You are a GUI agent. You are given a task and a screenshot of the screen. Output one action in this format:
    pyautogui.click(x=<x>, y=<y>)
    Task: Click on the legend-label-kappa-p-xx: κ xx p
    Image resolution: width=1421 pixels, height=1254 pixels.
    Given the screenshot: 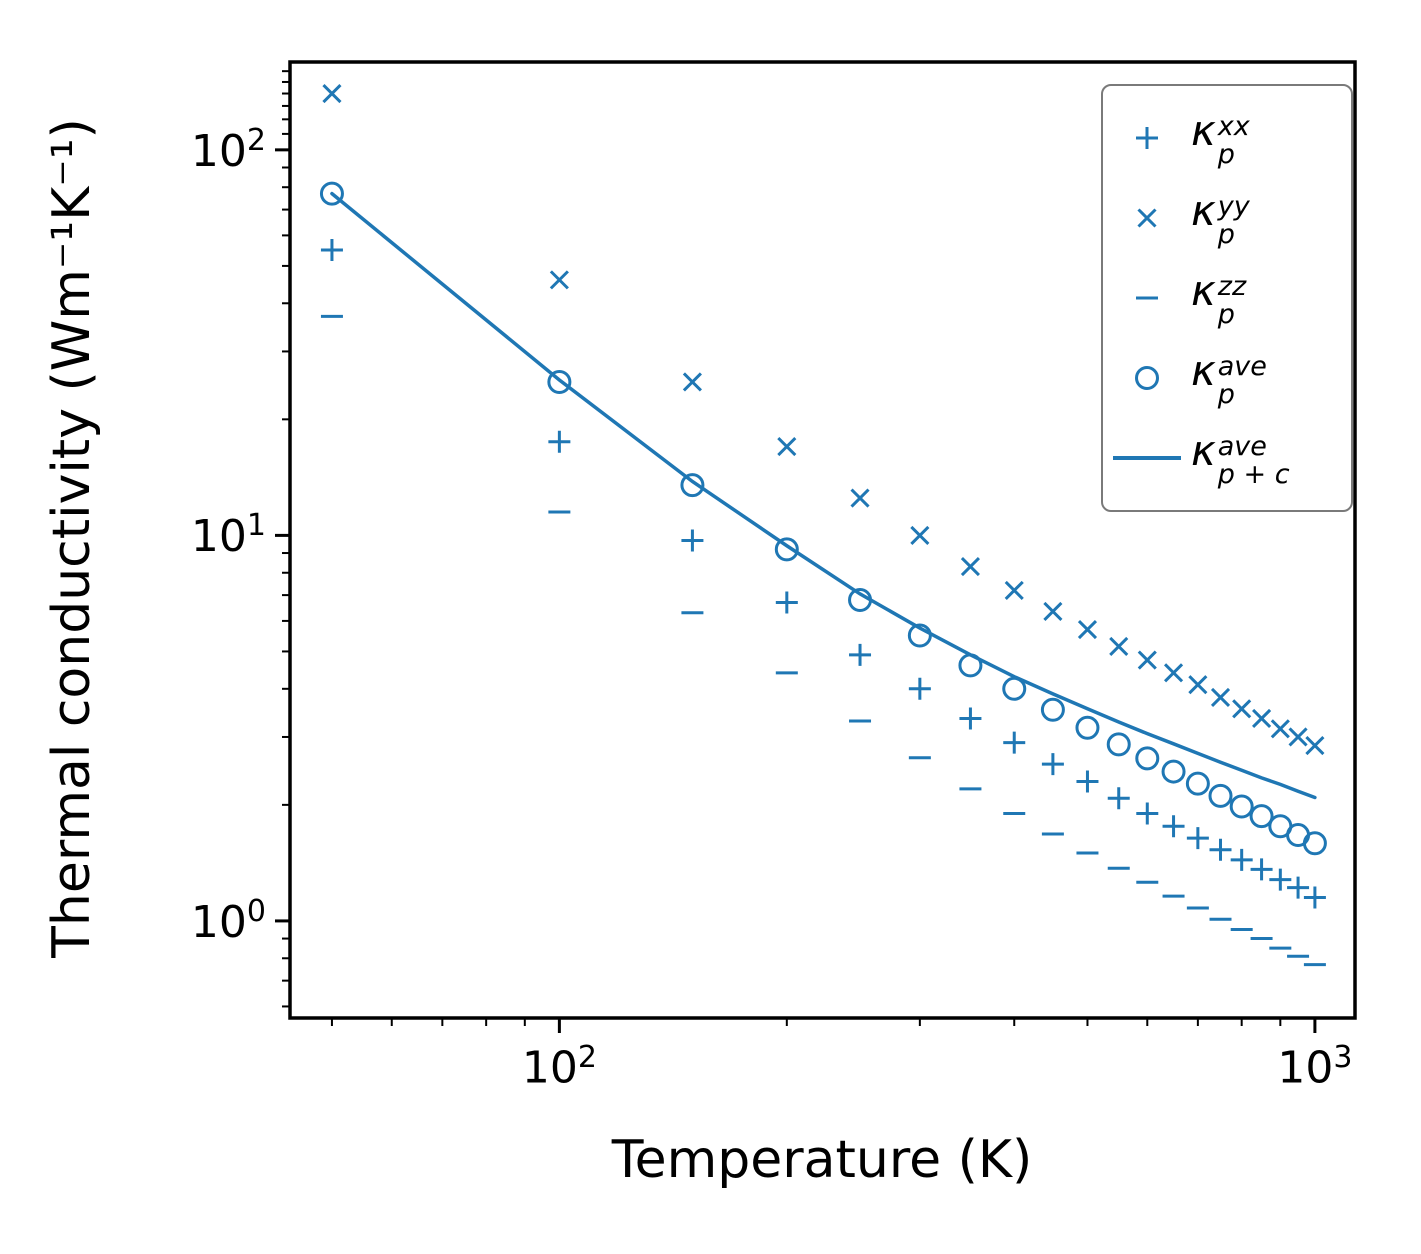 What is the action you would take?
    pyautogui.click(x=1220, y=138)
    